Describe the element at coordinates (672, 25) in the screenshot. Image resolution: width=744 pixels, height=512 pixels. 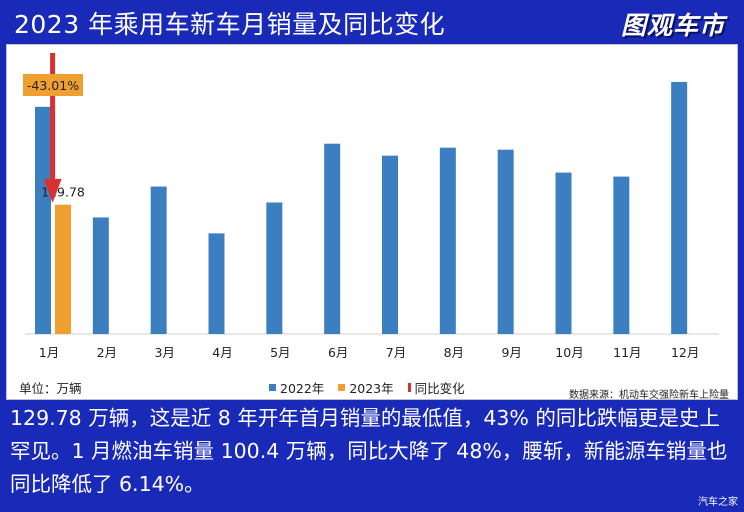
I see `logo: 图观车市` at that location.